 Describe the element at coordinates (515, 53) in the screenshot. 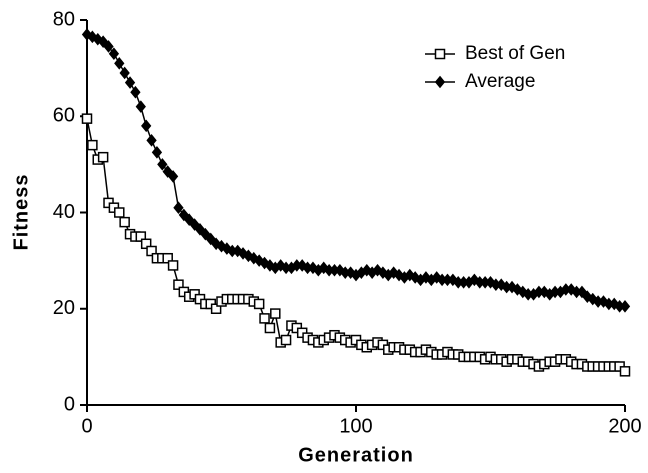

I see `legend-label: Best of Gen` at that location.